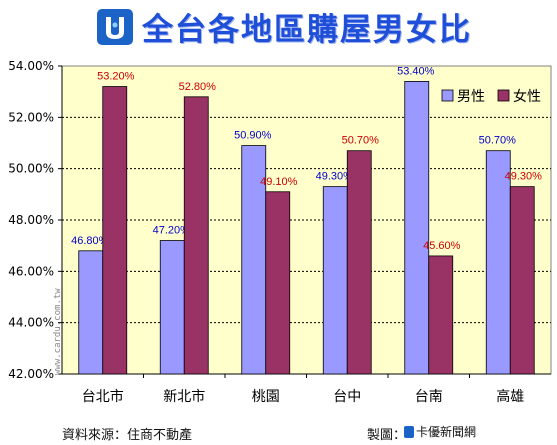 This screenshot has height=445, width=557. I want to click on data-label-female: 45.60%, so click(442, 246).